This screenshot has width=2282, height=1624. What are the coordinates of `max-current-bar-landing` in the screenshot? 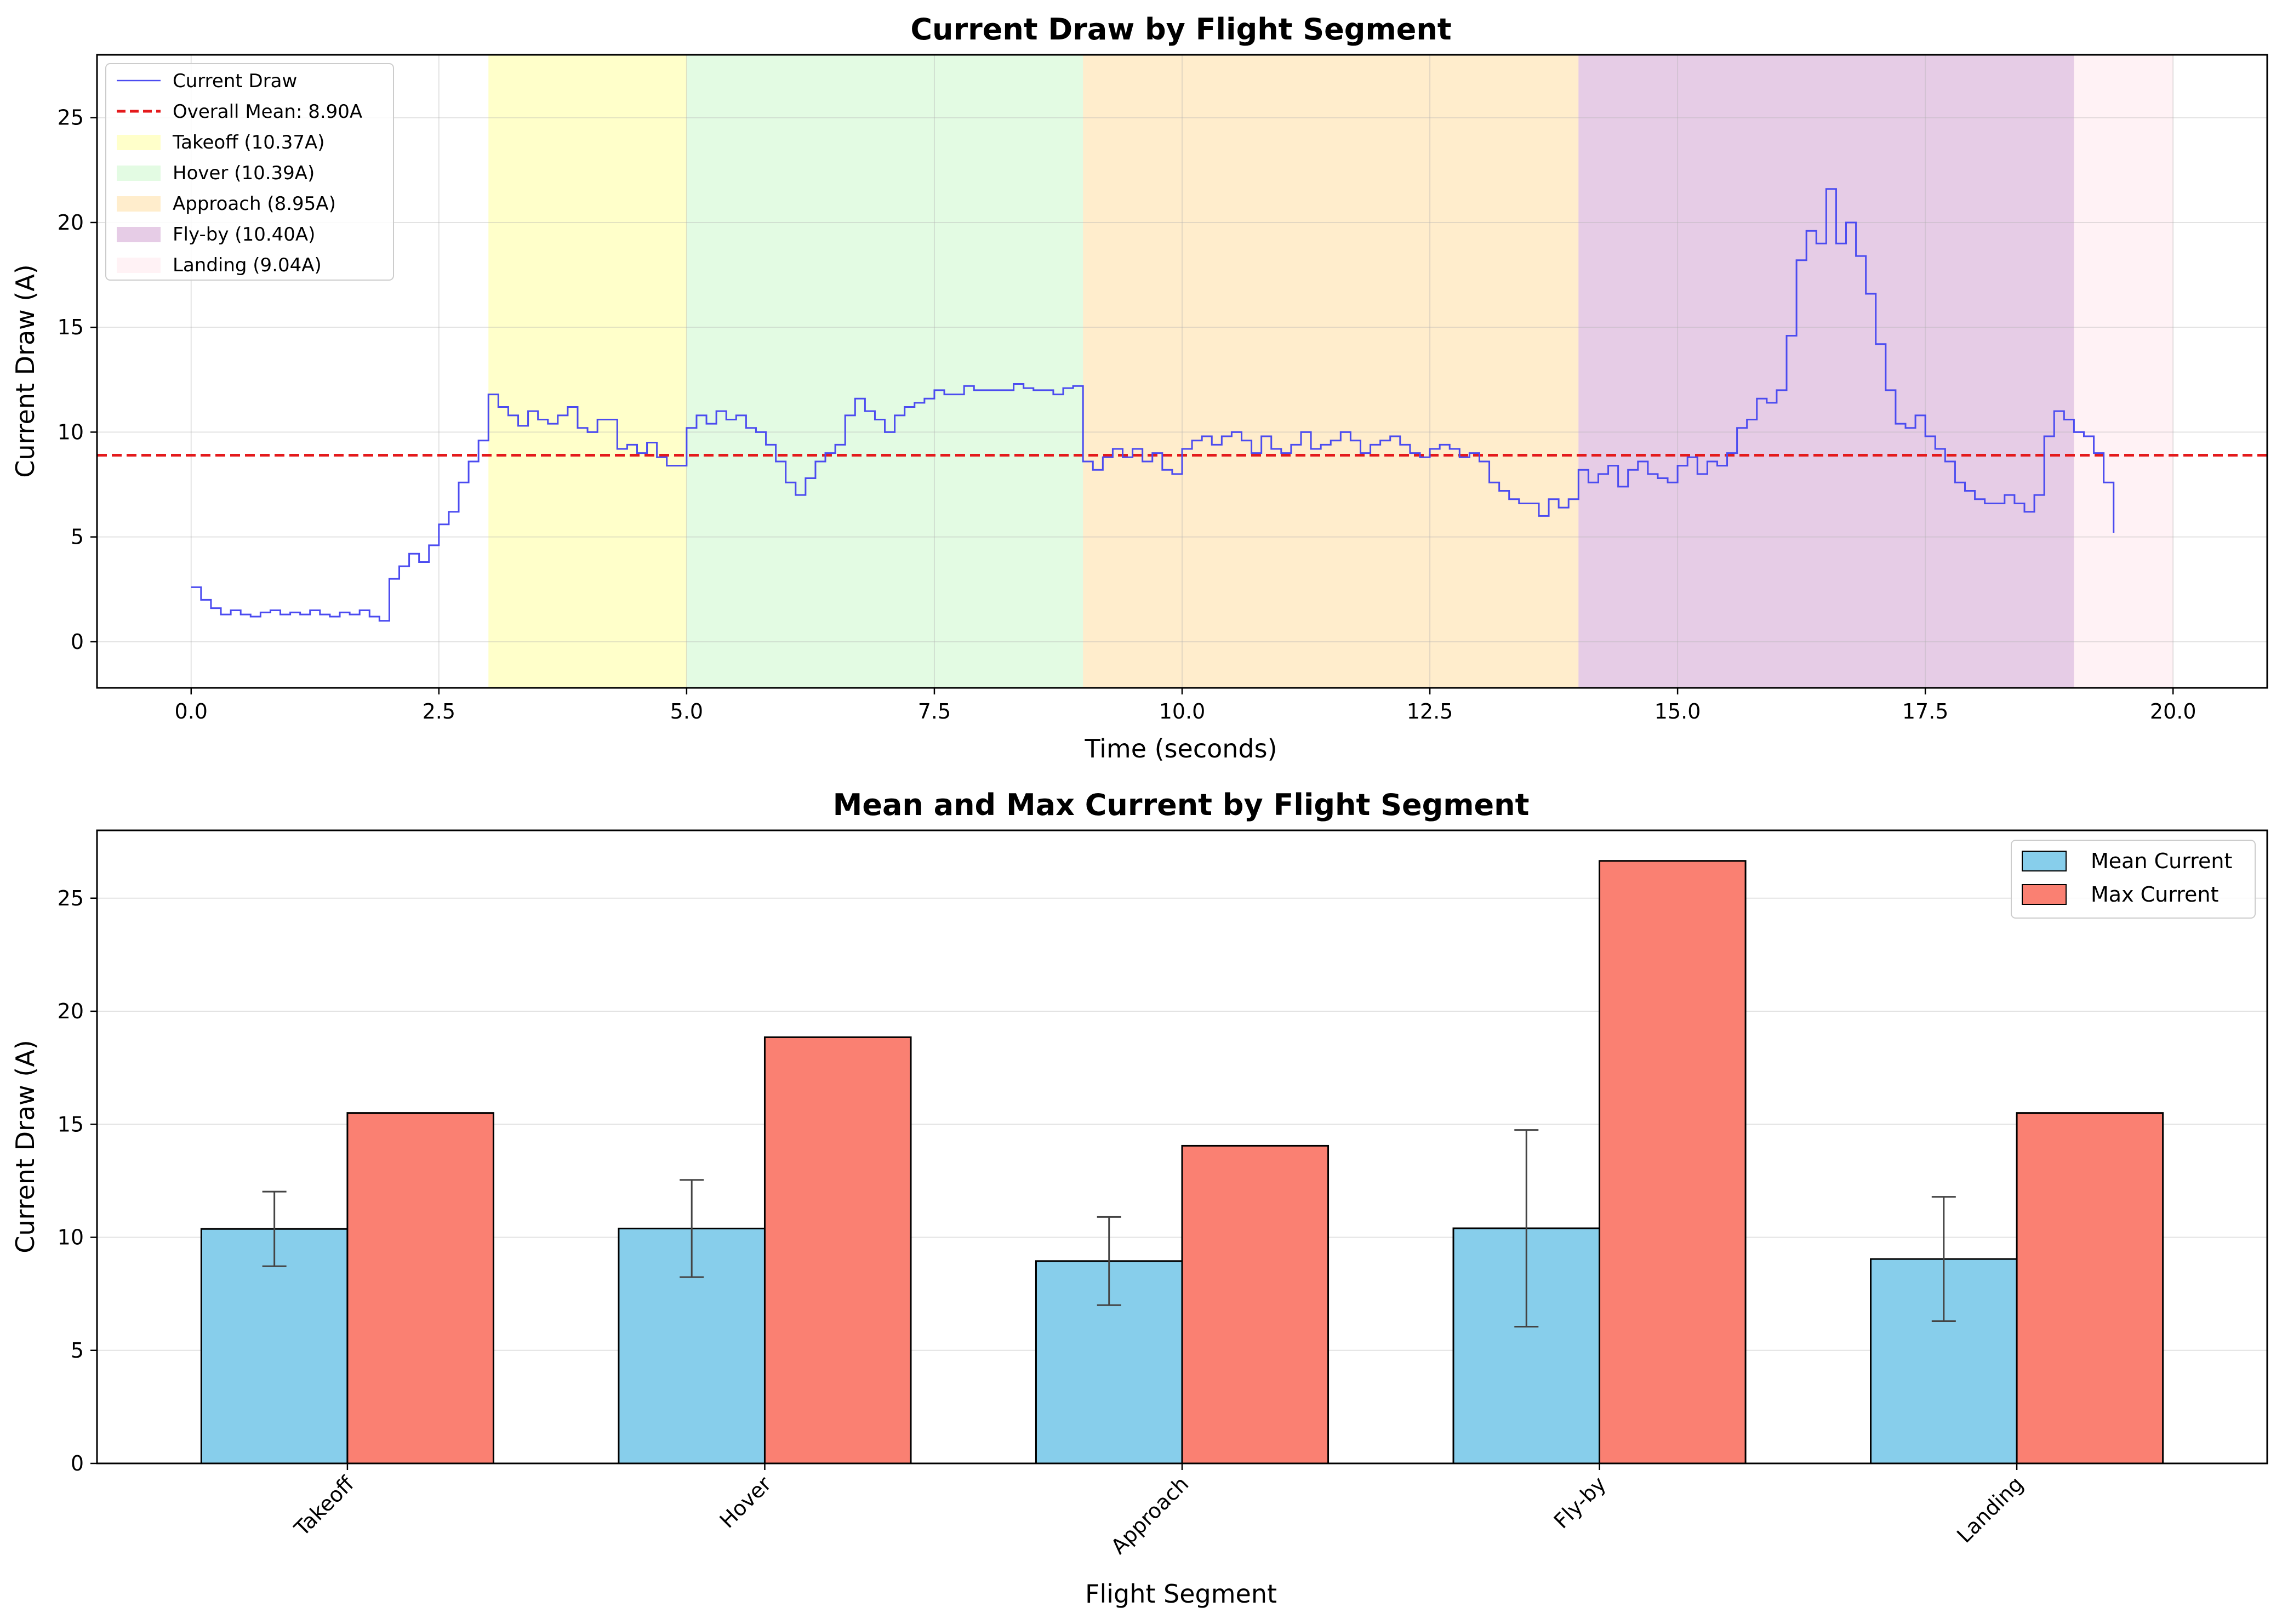 It's located at (2090, 1288).